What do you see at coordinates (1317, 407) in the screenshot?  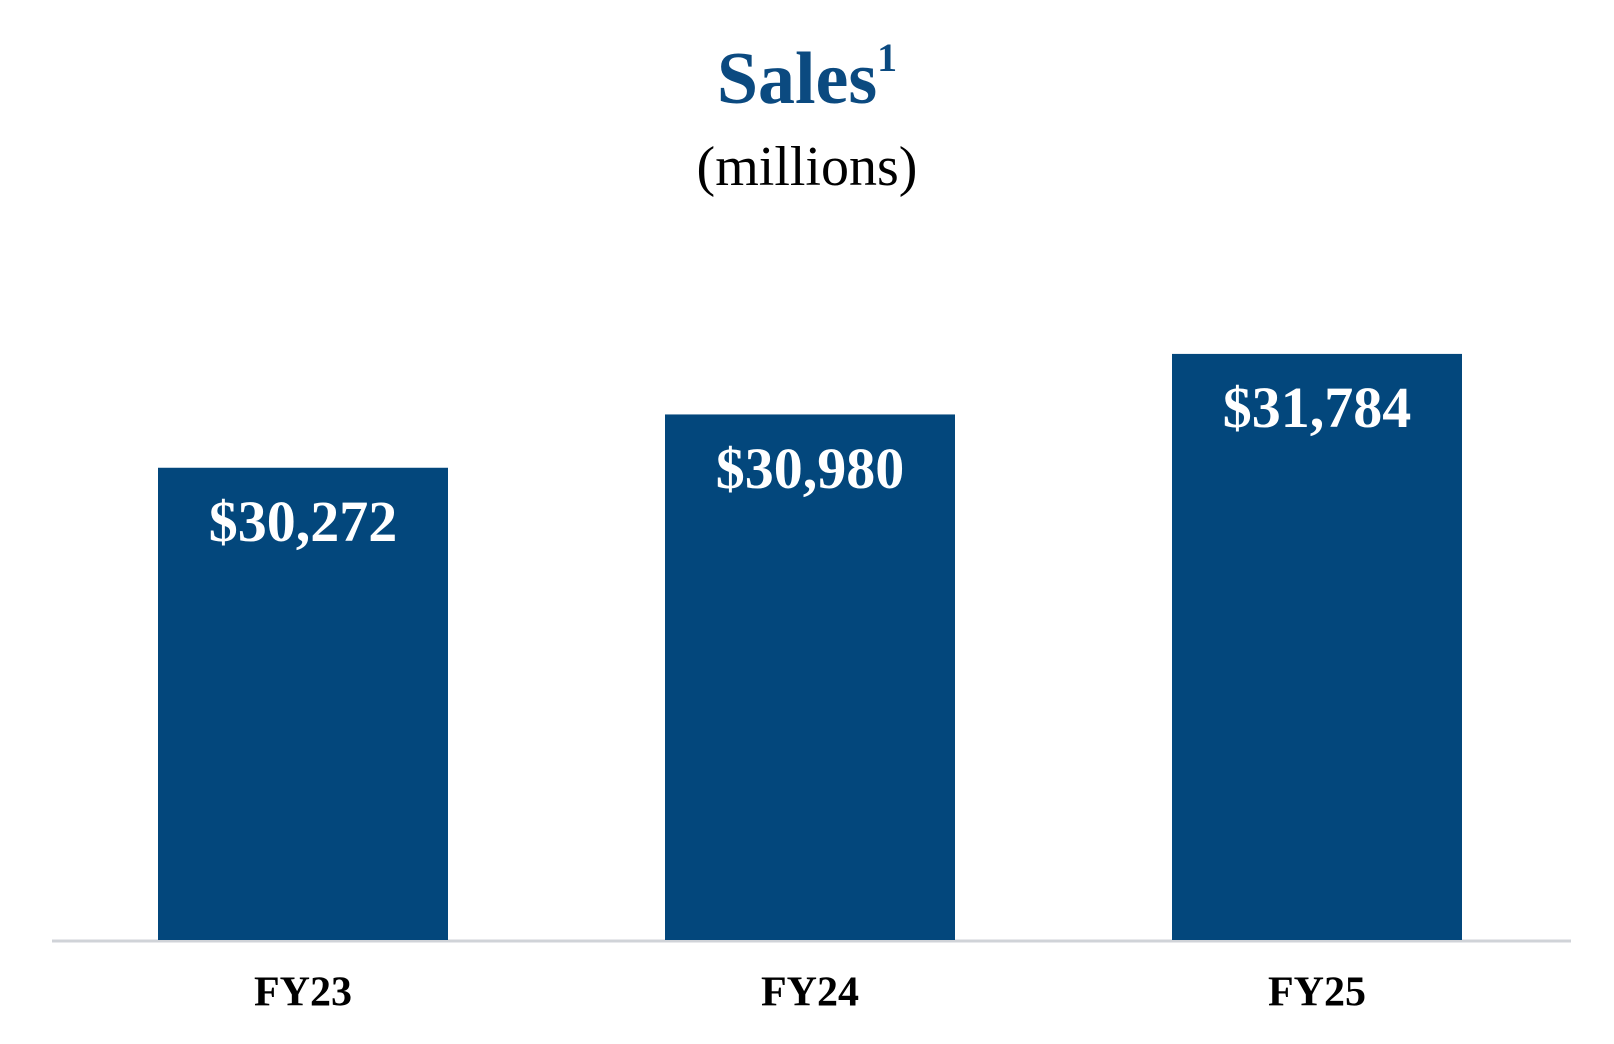 I see `value-label: $31,784` at bounding box center [1317, 407].